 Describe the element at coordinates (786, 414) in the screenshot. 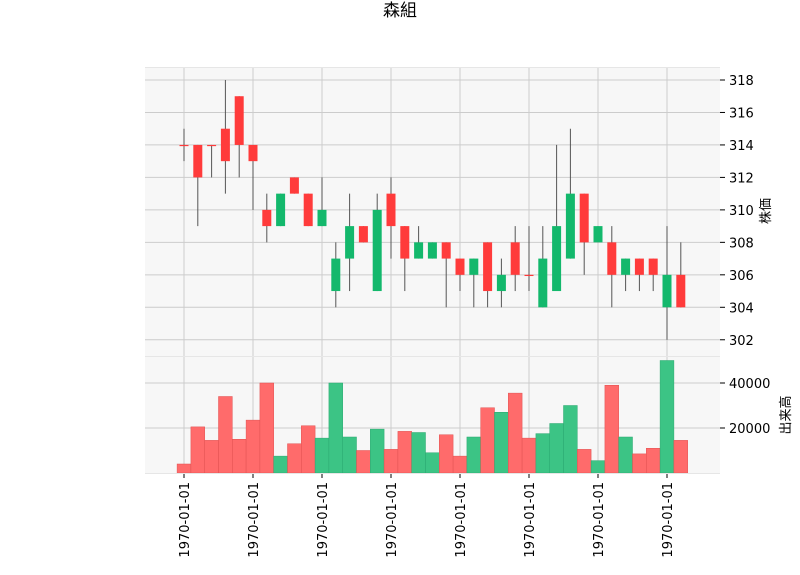

I see `volume-axis-label: 出来高` at that location.